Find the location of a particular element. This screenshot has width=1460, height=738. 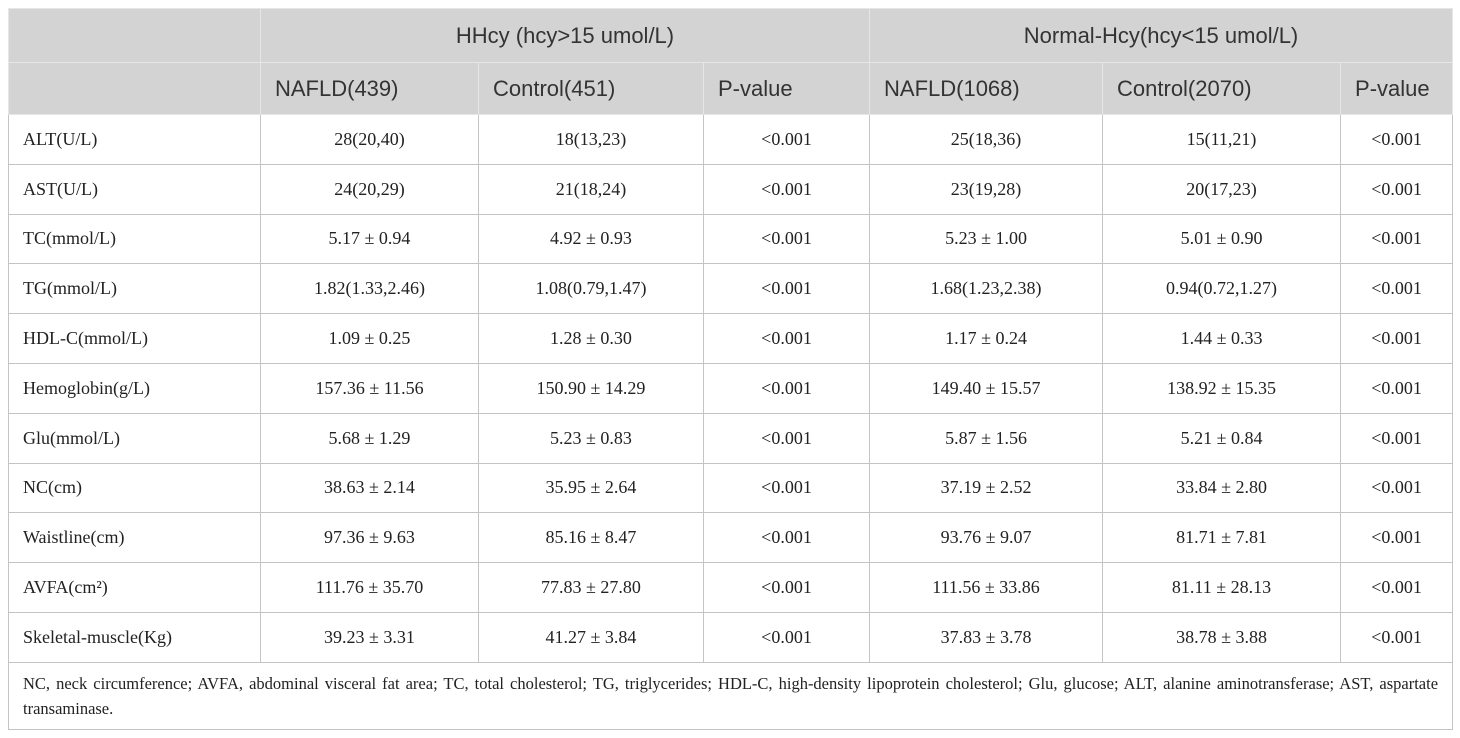

data-cell: 150.90 ± 14.29 is located at coordinates (591, 388).